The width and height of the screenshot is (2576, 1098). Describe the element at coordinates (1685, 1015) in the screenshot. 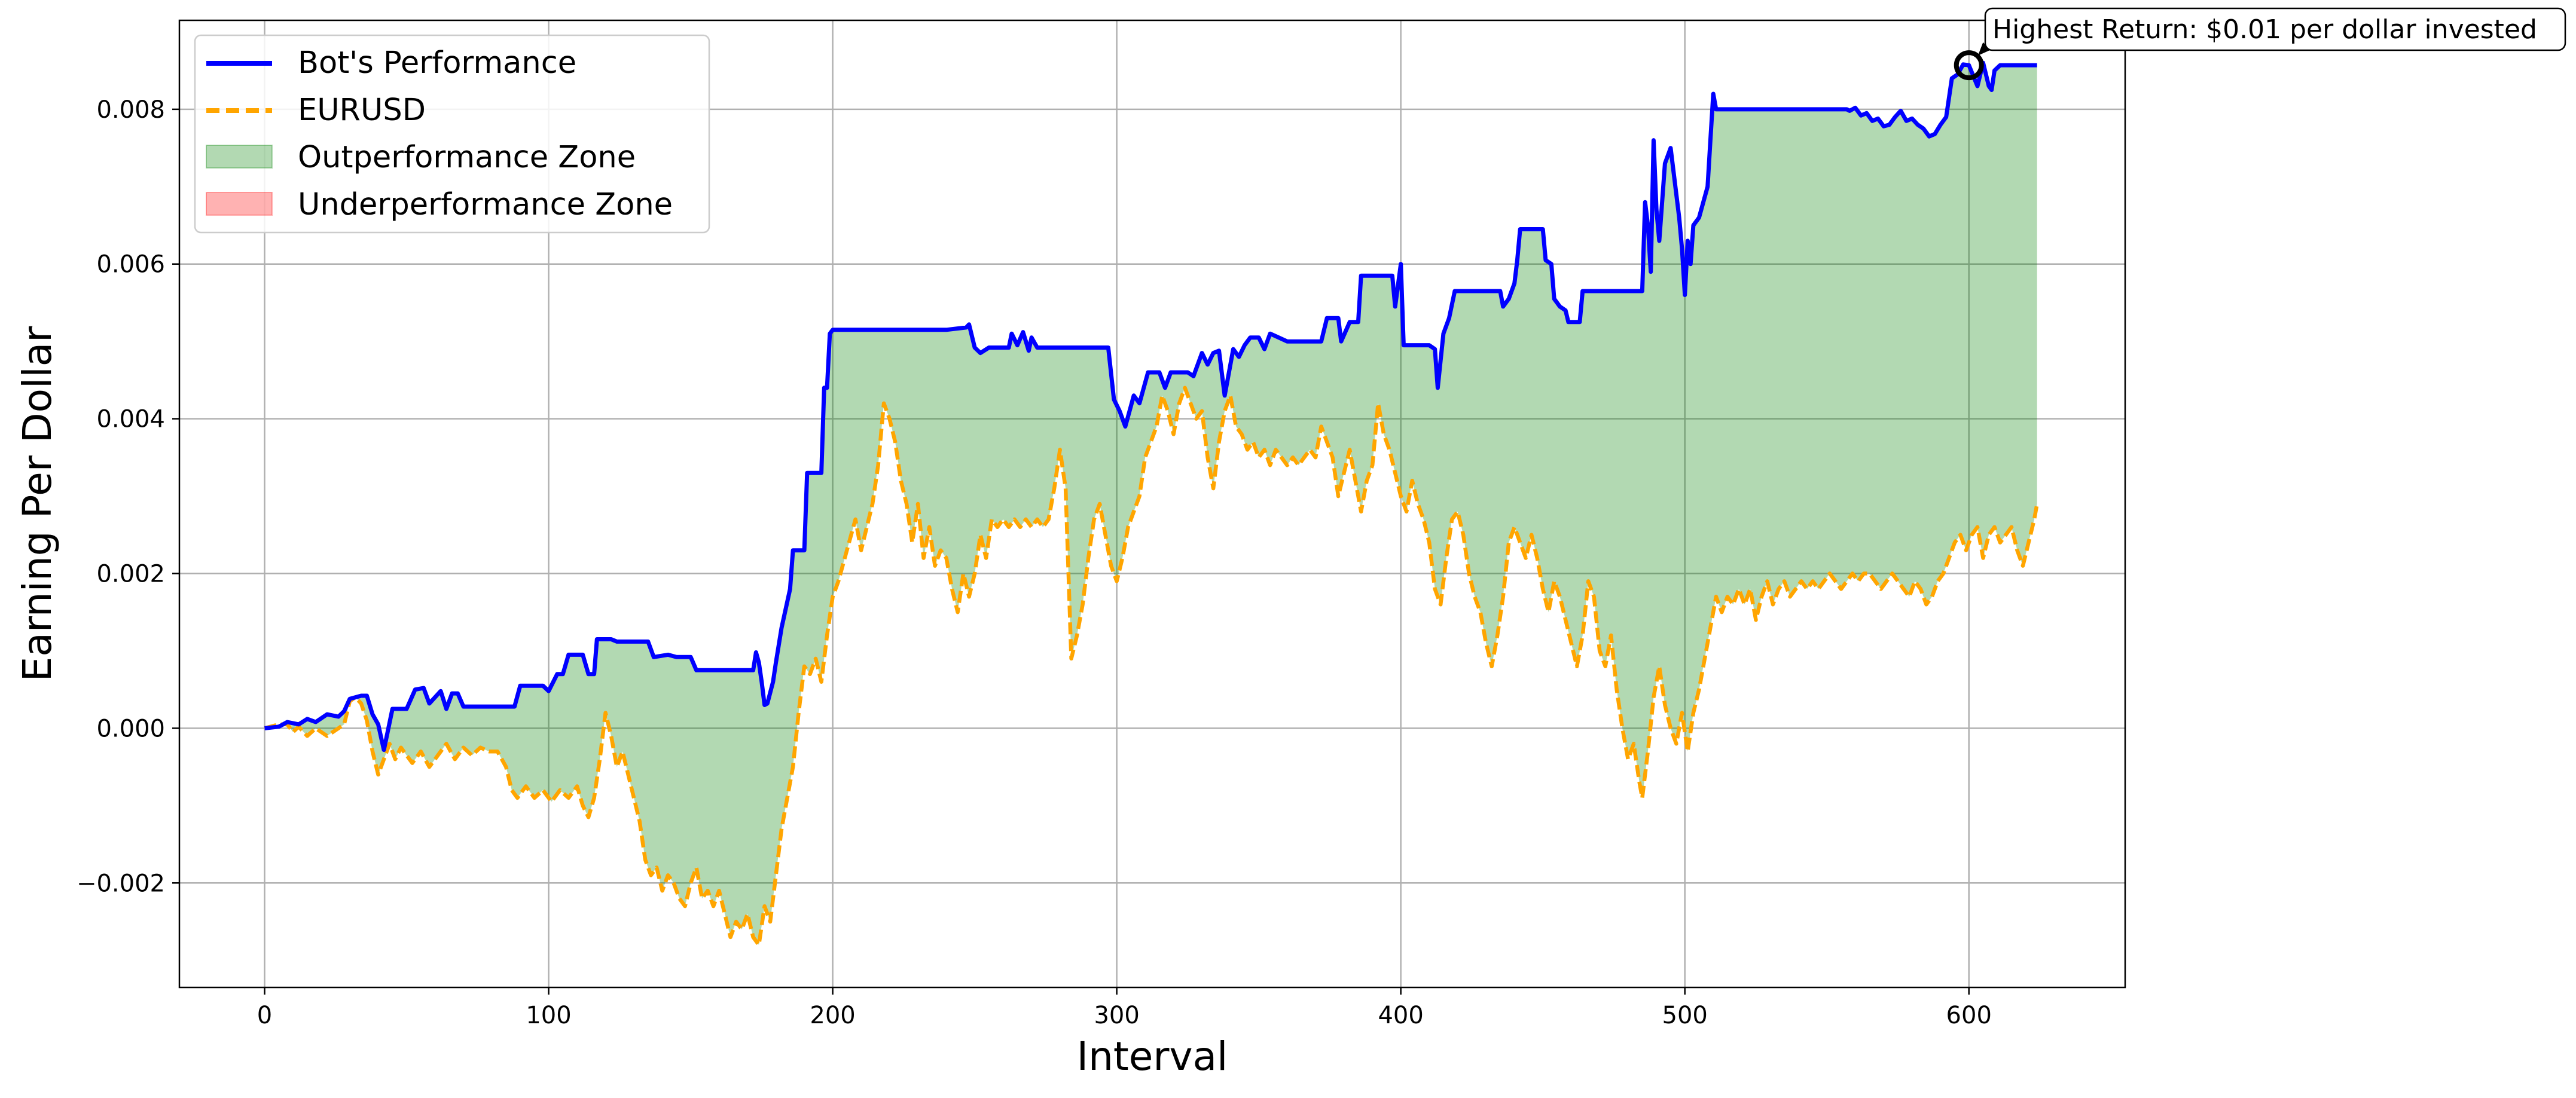

I see `x-tick-label: 500` at that location.